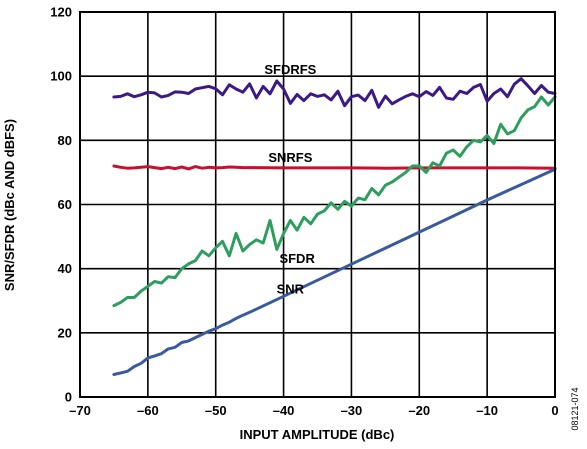 The width and height of the screenshot is (587, 449). Describe the element at coordinates (575, 408) in the screenshot. I see `figure-number: 08121-074` at that location.